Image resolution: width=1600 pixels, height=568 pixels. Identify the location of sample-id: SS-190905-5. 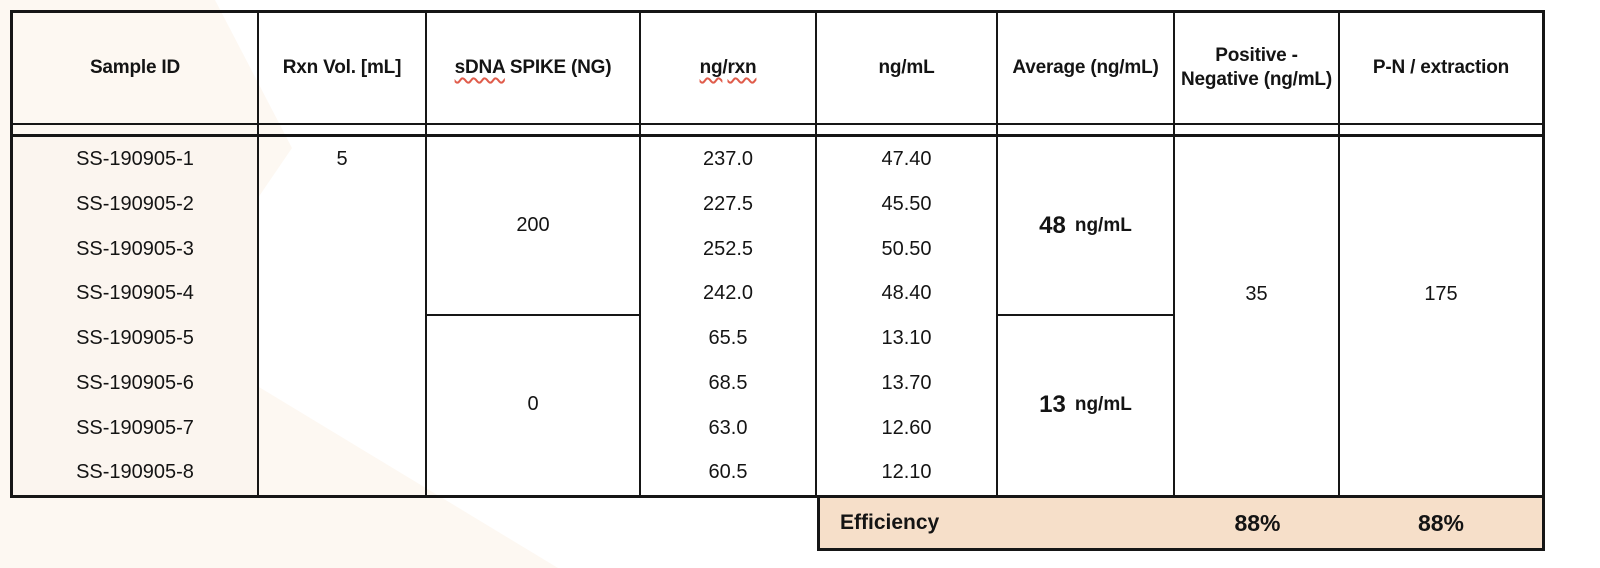
(135, 338).